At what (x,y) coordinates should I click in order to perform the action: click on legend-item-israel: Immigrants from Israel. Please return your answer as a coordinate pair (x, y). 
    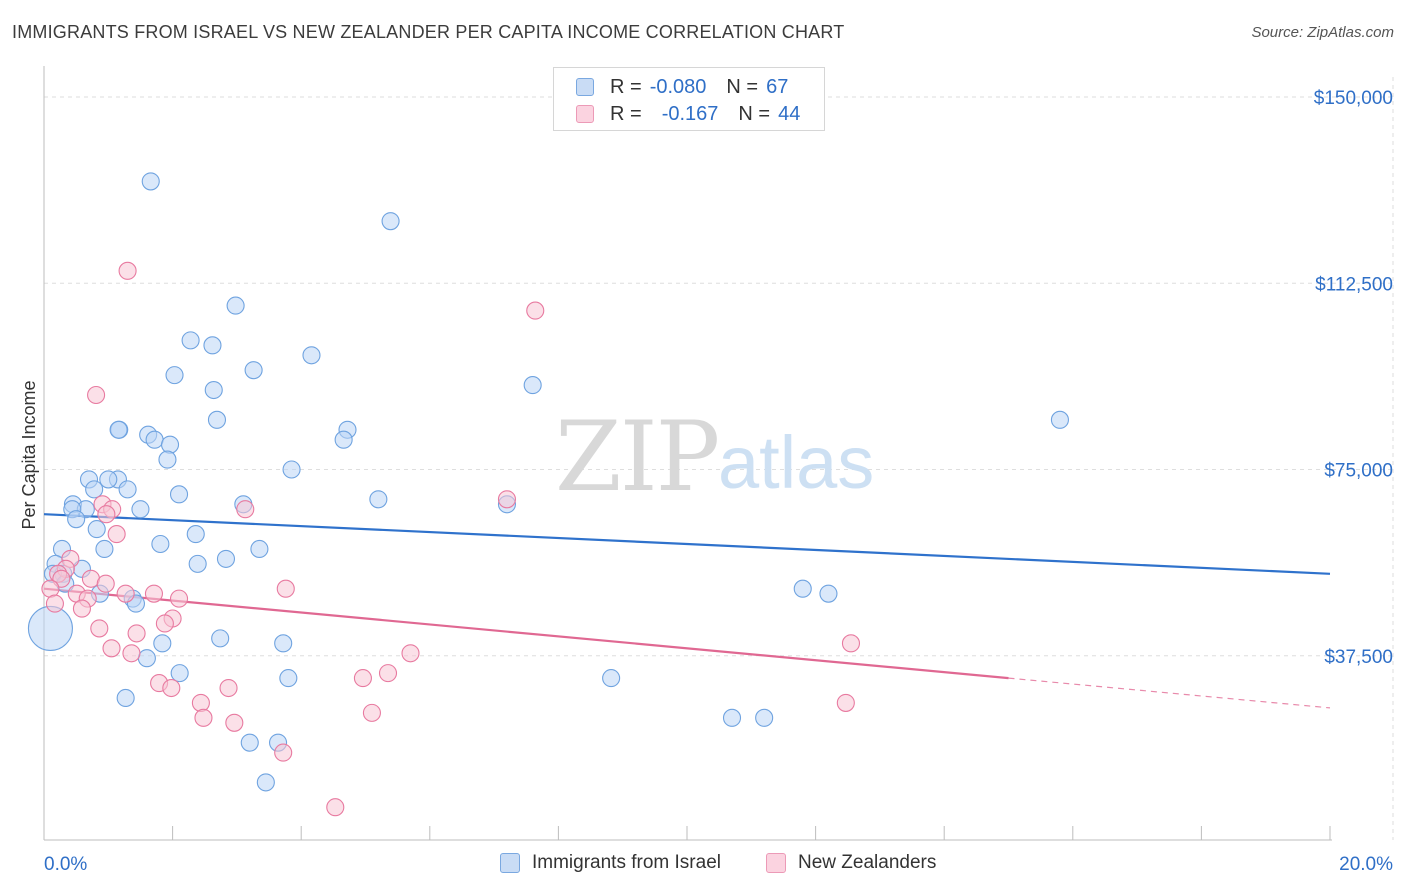
    Looking at the image, I should click on (610, 863).